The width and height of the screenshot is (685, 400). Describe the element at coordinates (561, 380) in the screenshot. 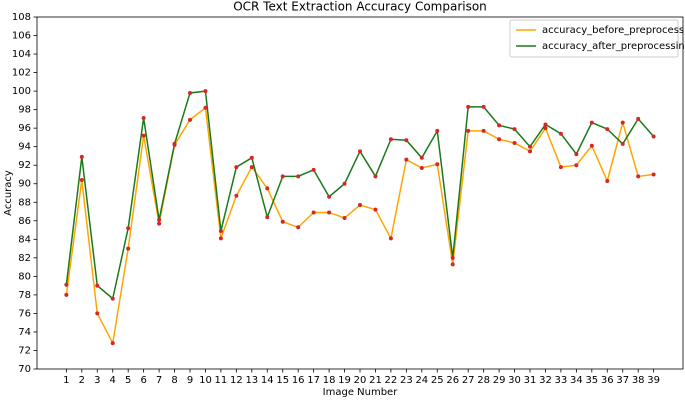

I see `x-tick-label: 33` at that location.